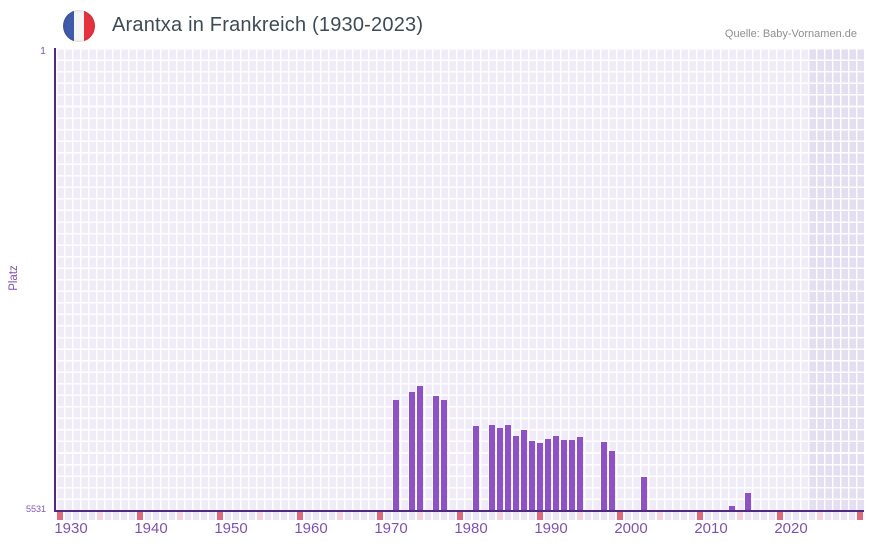 The width and height of the screenshot is (873, 552). Describe the element at coordinates (459, 530) in the screenshot. I see `x-axis-tick-labels: 1930 1940 1950 1960 1970 1980 1990 2000 2010 2020` at that location.